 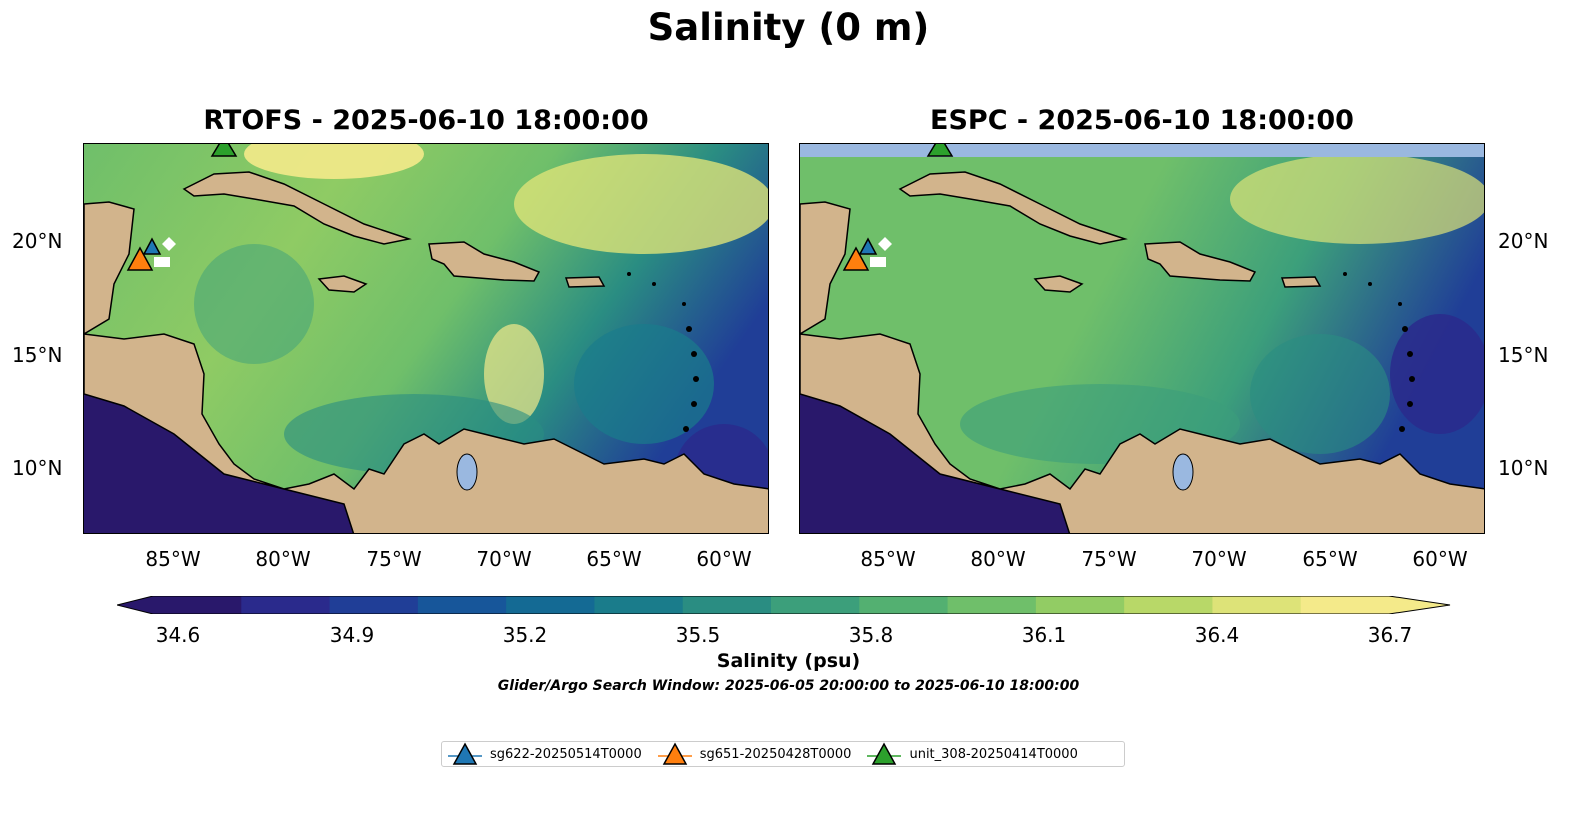 I want to click on colorbar-tick: 35.5, so click(x=698, y=635).